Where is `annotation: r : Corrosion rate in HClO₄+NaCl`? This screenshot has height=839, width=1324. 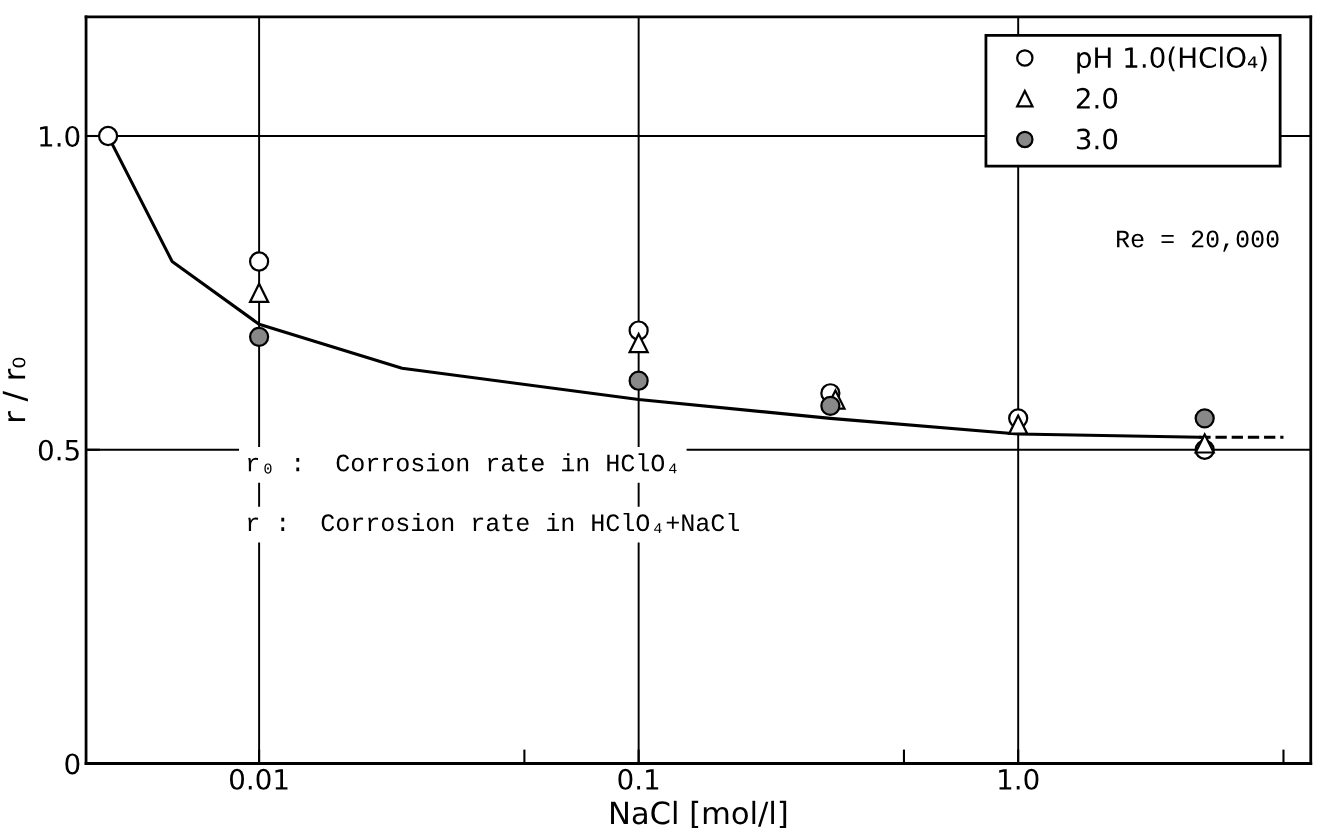 annotation: r : Corrosion rate in HClO₄+NaCl is located at coordinates (493, 523).